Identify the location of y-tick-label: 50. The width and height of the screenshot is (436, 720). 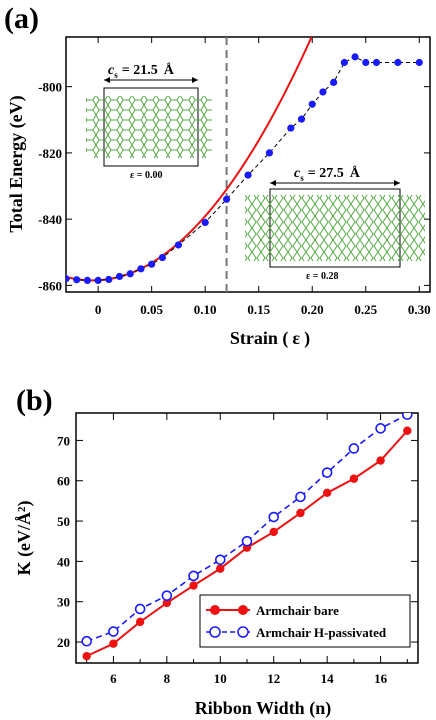
(63, 521).